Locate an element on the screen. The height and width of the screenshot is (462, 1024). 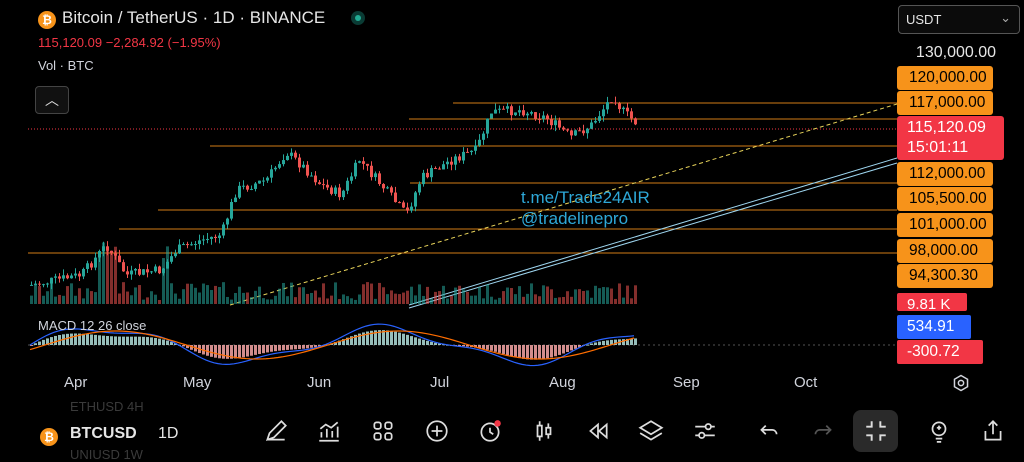
add-icon is located at coordinates (437, 431).